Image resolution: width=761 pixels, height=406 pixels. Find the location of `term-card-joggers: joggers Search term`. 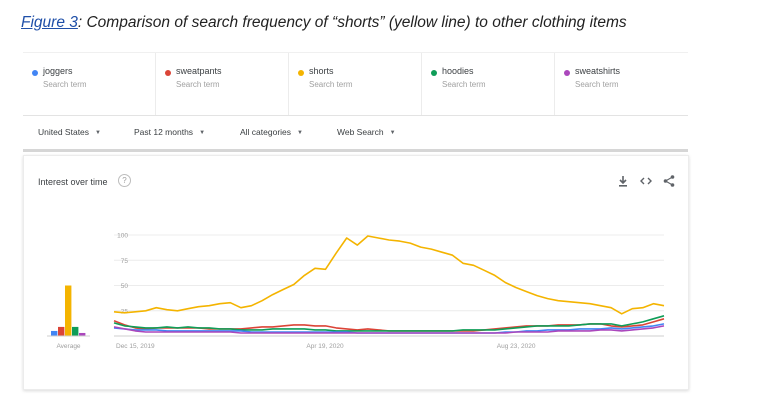

term-card-joggers: joggers Search term is located at coordinates (89, 84).